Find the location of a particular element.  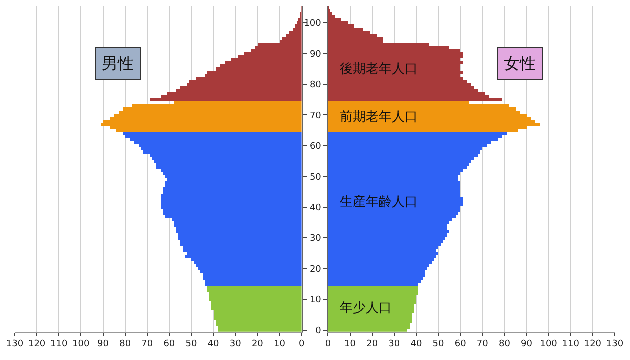

y-tick-label: 30 is located at coordinates (316, 239).